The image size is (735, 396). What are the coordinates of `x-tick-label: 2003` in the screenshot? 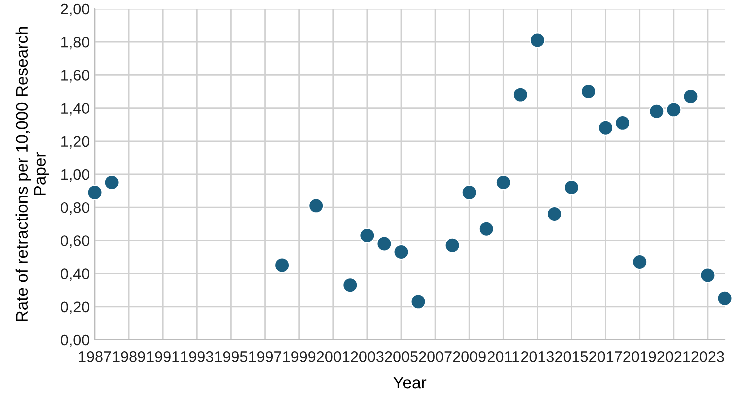 It's located at (367, 357).